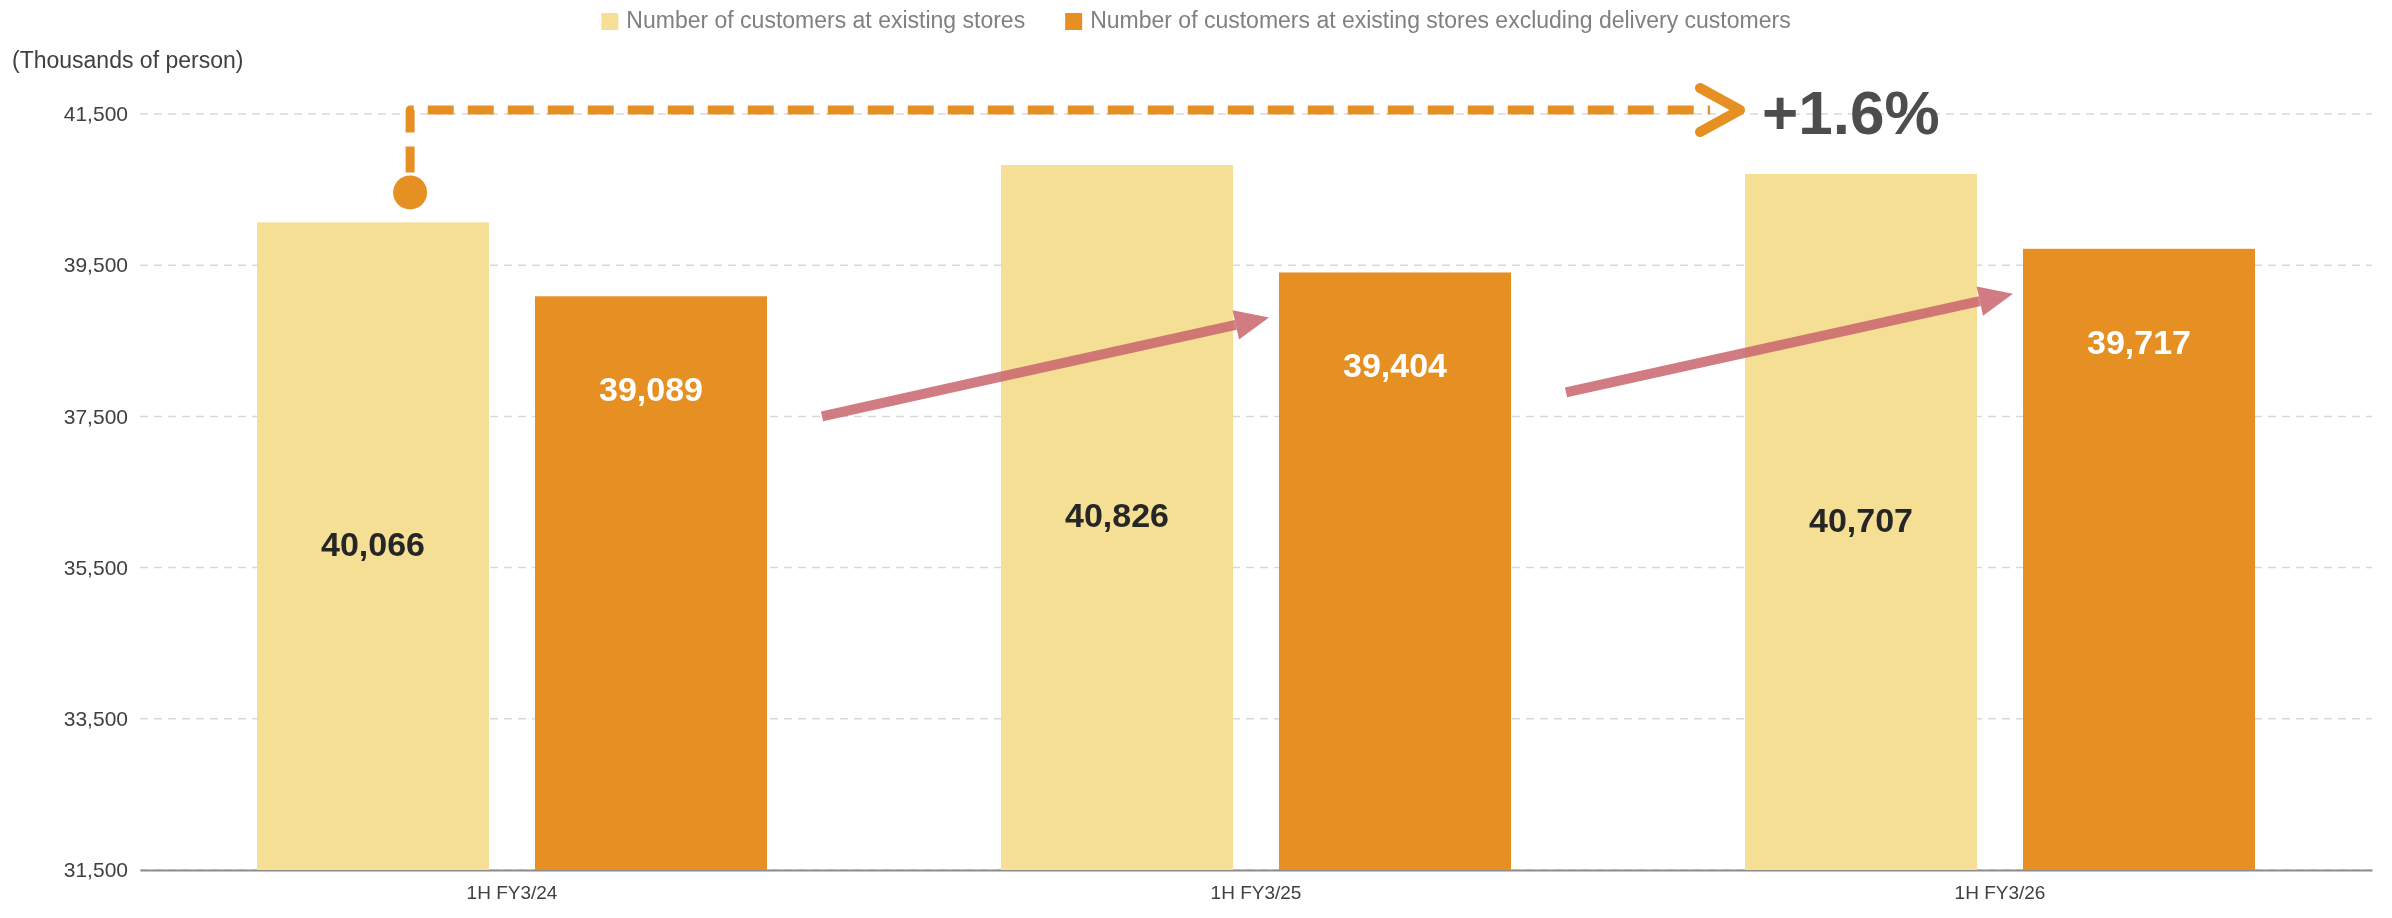 This screenshot has width=2392, height=918. Describe the element at coordinates (95, 416) in the screenshot. I see `y-tick-label: 37,500` at that location.